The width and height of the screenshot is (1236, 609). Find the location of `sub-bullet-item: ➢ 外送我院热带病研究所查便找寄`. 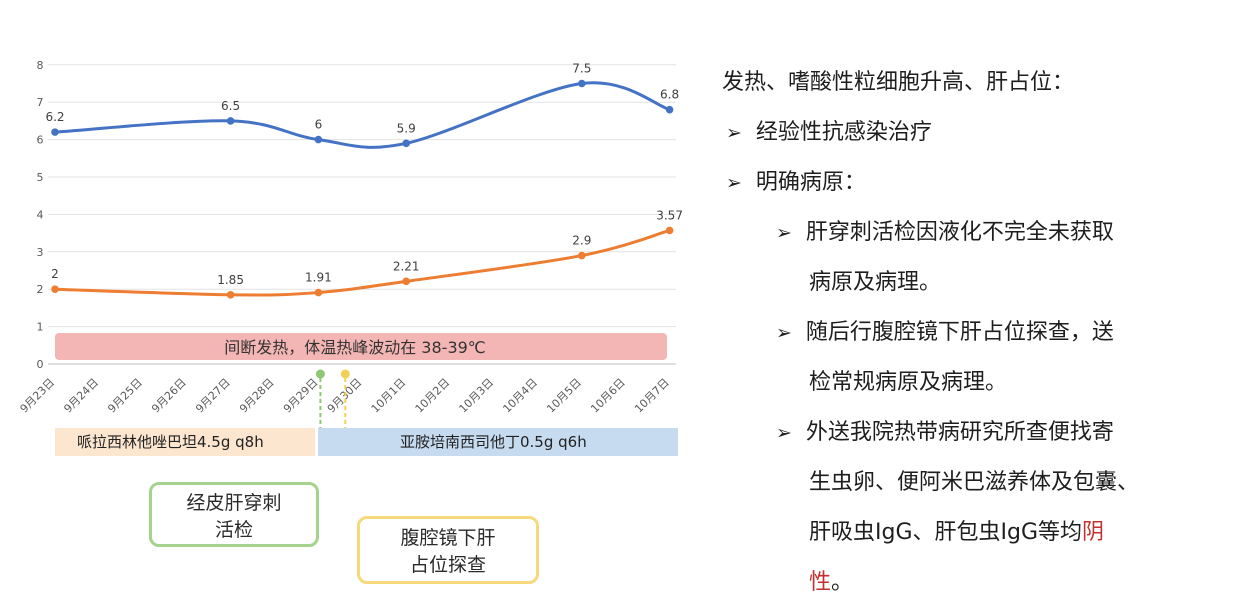

sub-bullet-item: ➢ 外送我院热带病研究所查便找寄 is located at coordinates (945, 432).